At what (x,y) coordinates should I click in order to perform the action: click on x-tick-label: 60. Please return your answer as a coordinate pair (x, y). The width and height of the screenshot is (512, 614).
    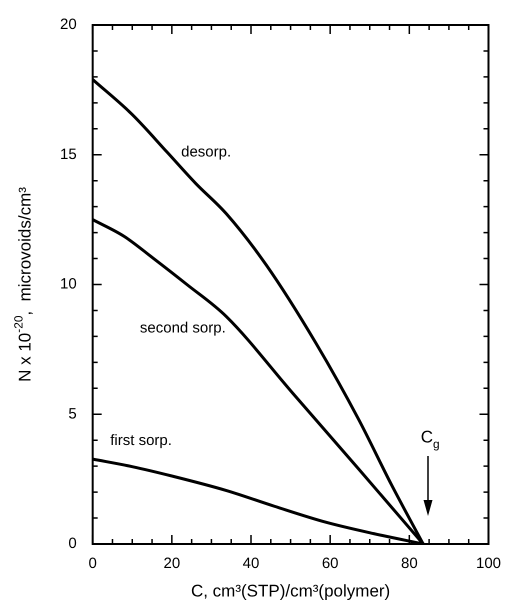
    Looking at the image, I should click on (330, 563).